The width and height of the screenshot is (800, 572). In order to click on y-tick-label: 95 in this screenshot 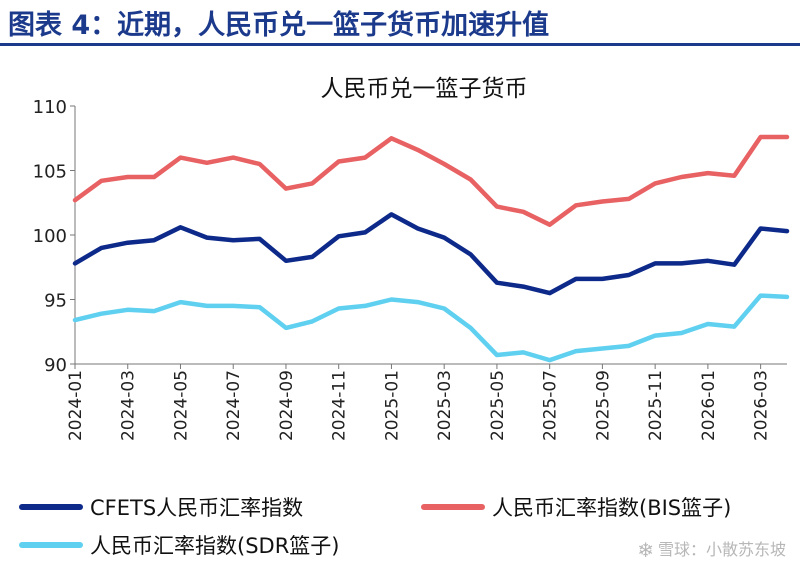, I will do `click(55, 301)`.